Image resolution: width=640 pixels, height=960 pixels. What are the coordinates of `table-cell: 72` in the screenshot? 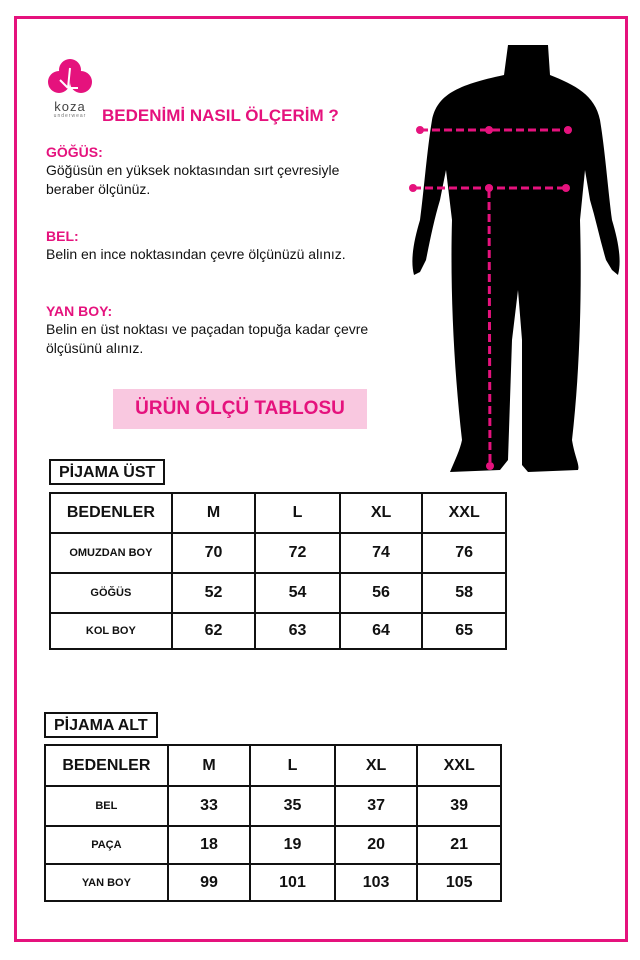 It's located at (297, 553).